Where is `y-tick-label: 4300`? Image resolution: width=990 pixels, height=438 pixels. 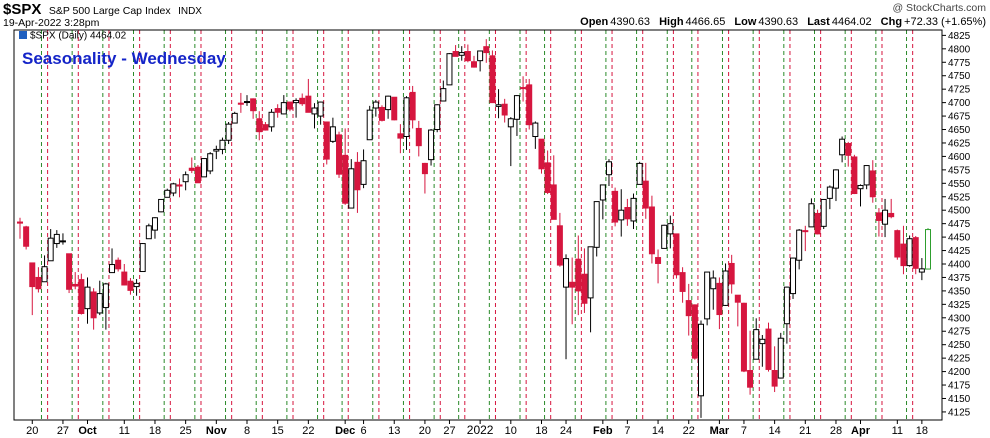 y-tick-label: 4300 is located at coordinates (959, 318).